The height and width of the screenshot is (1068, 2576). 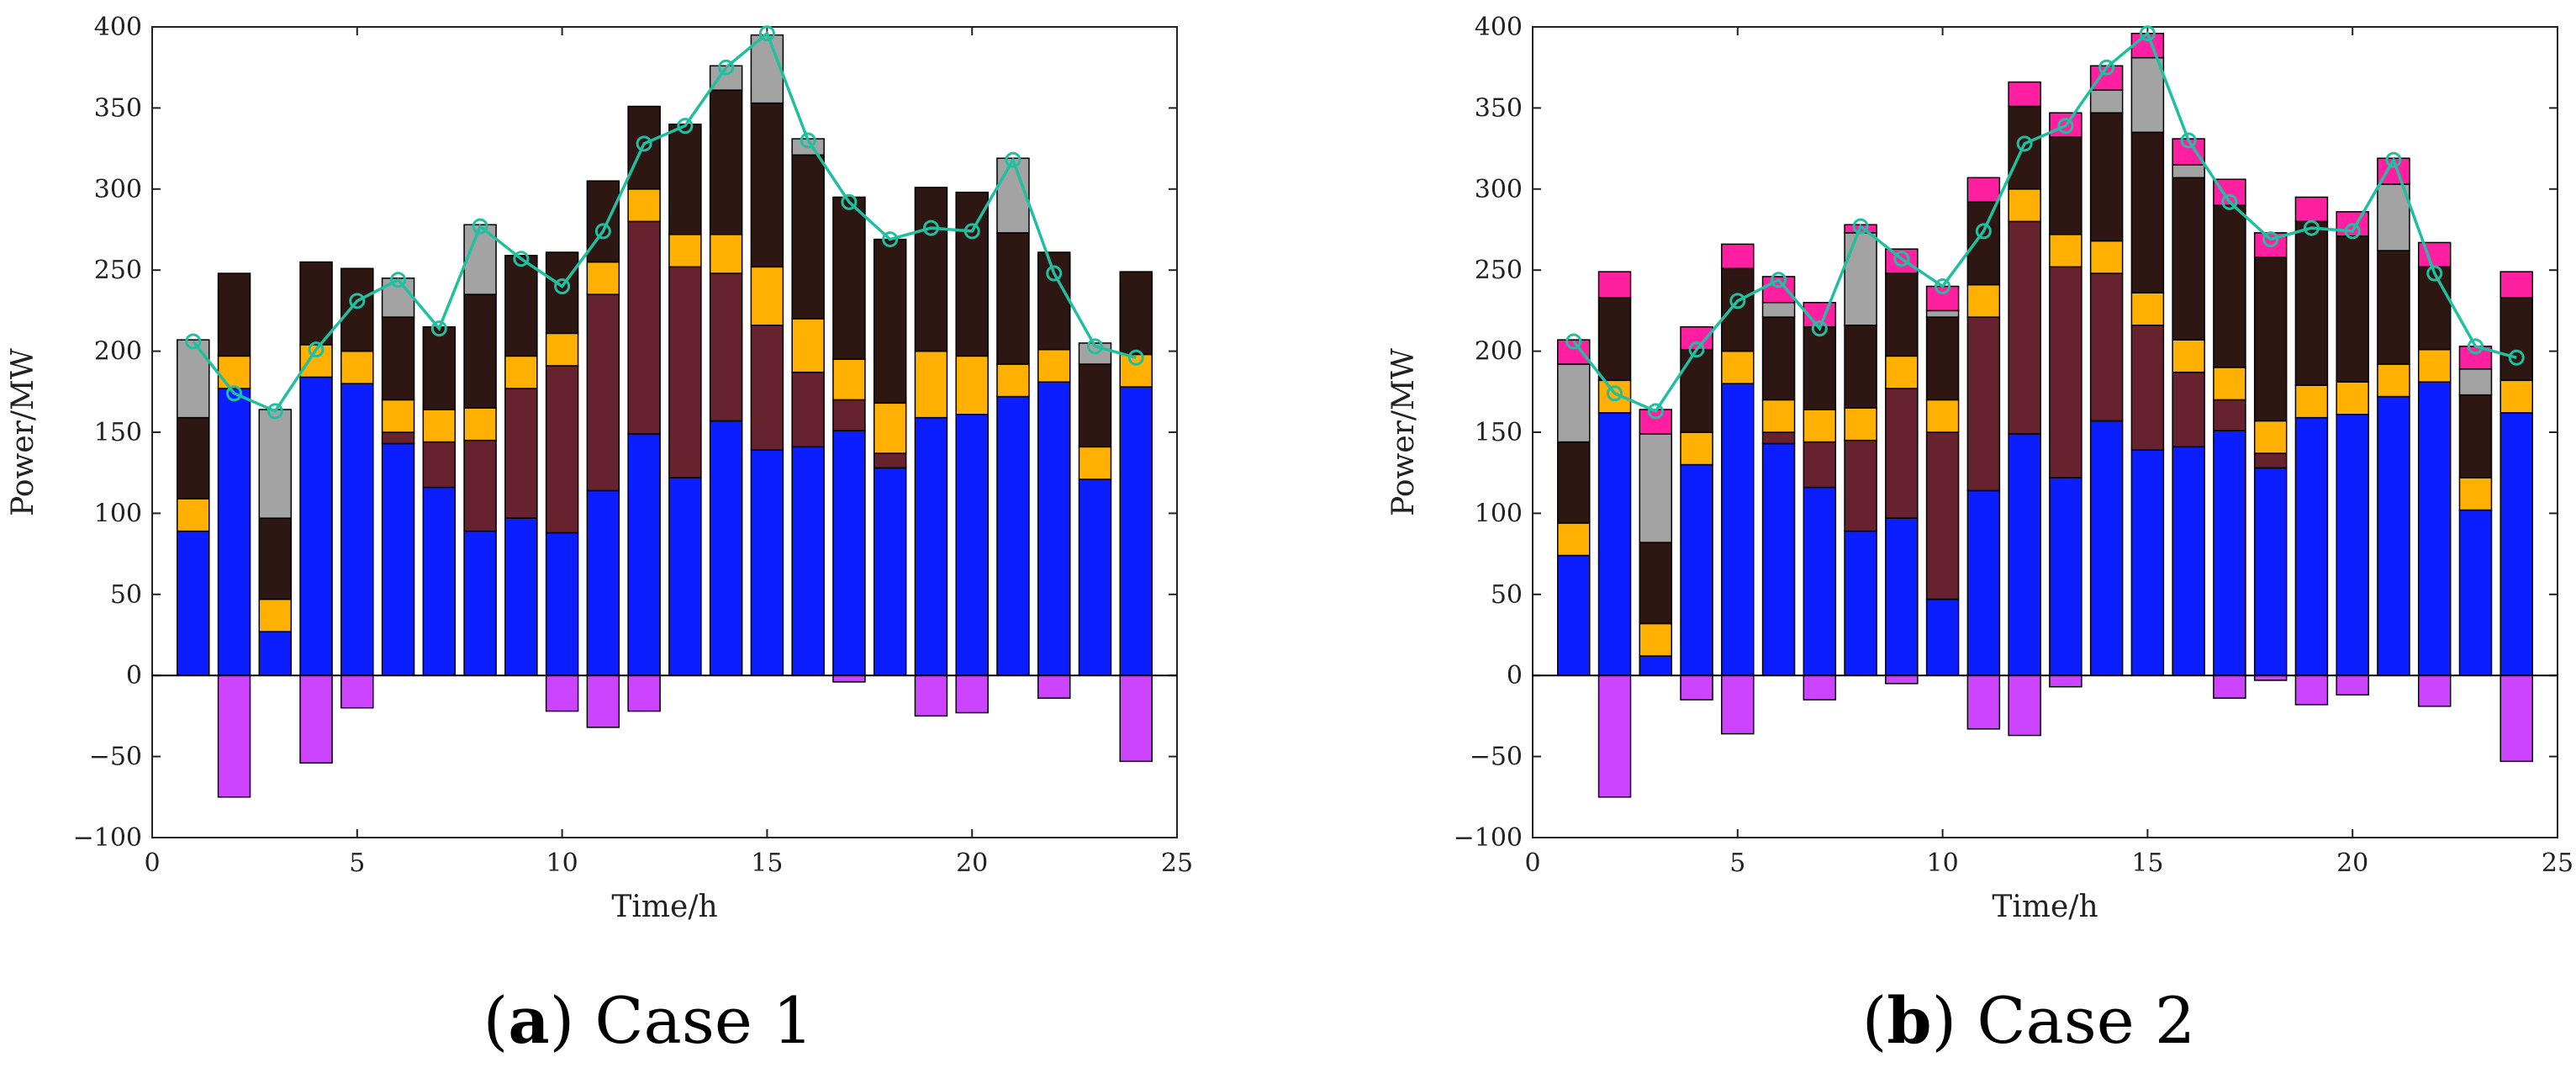 I want to click on bar-negative-h2, so click(x=234, y=736).